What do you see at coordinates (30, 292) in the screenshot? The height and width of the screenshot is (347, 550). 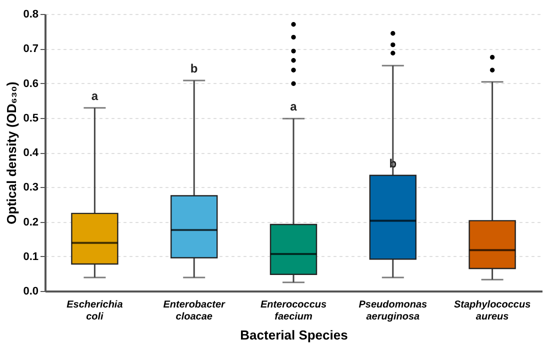 I see `y-tick-label: 0.0` at bounding box center [30, 292].